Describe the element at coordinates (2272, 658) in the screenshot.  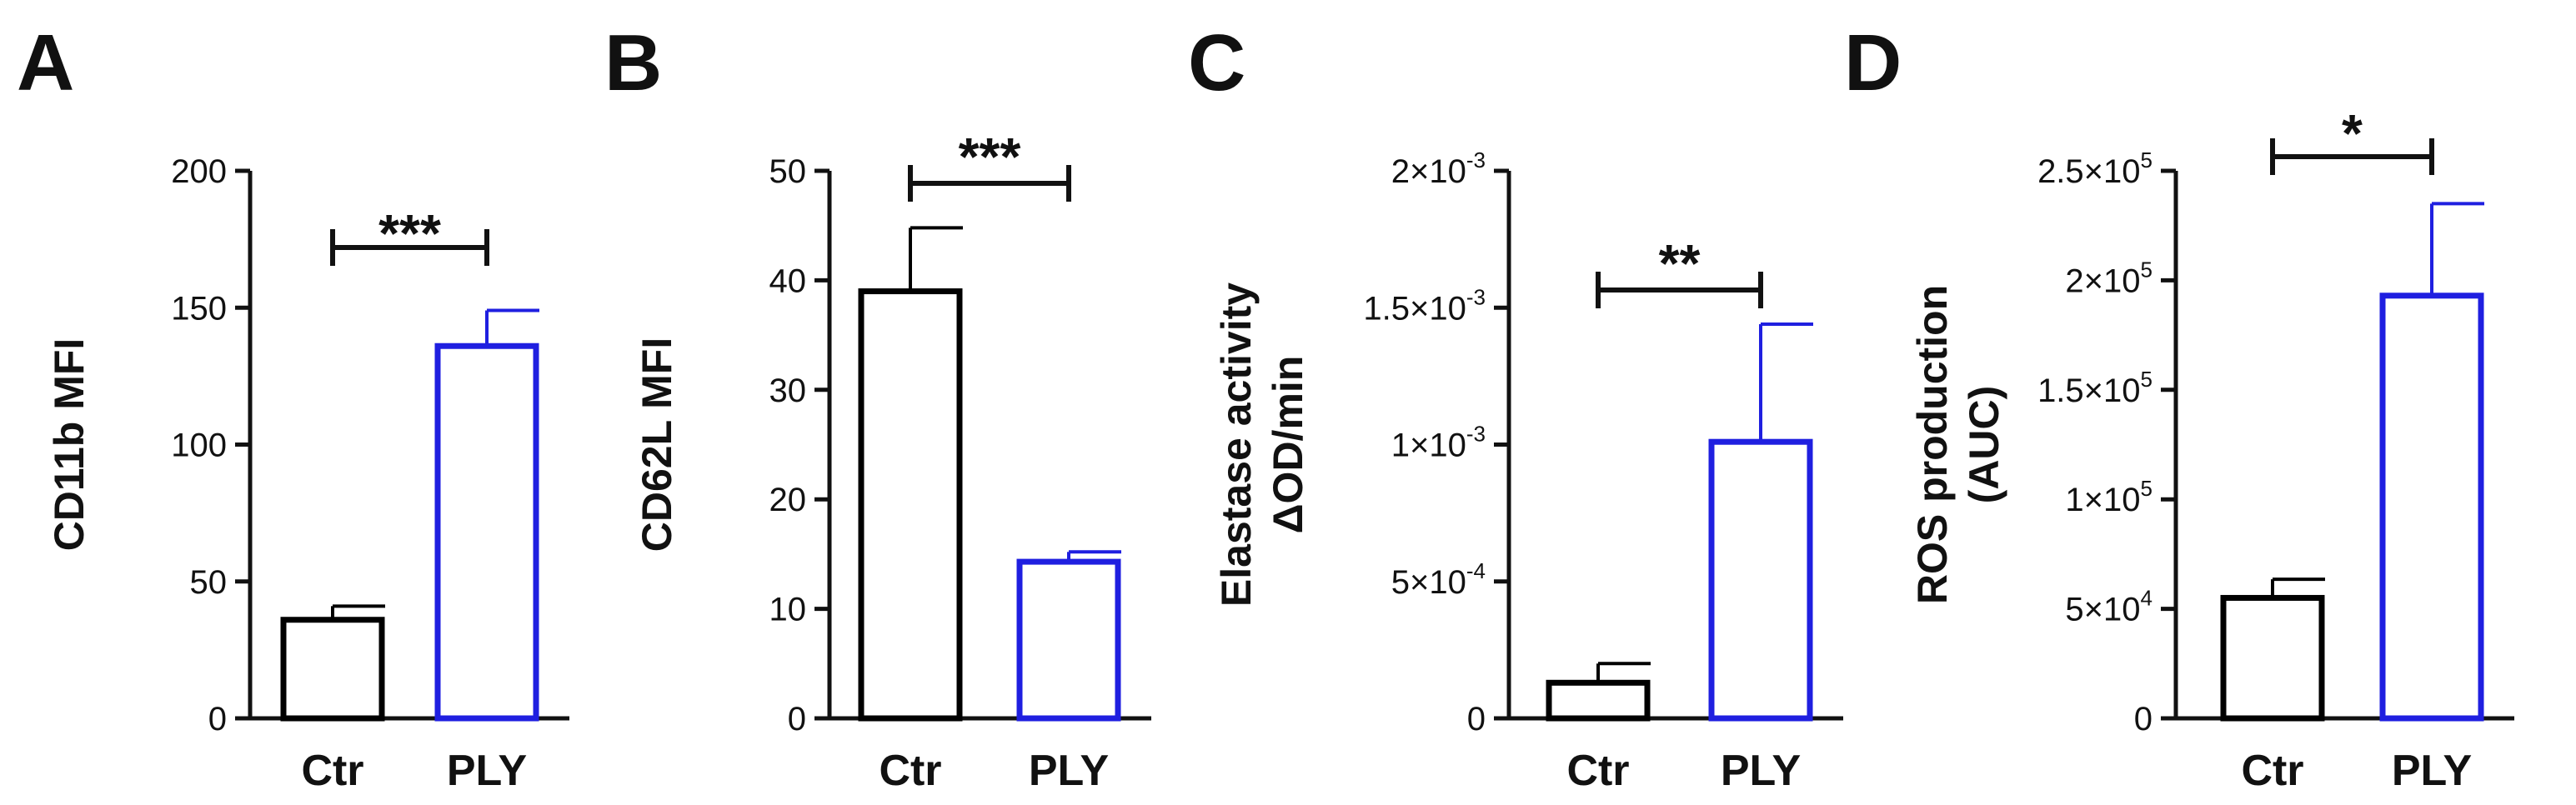
I see `panel-d-bar-ctr` at that location.